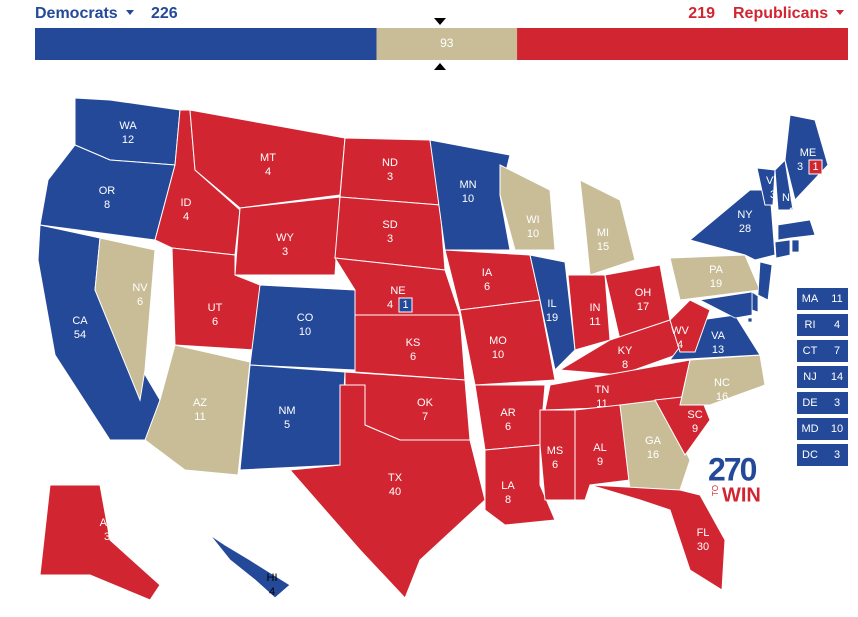 Image resolution: width=858 pixels, height=617 pixels. Describe the element at coordinates (272, 578) in the screenshot. I see `state-abbr: HI` at that location.